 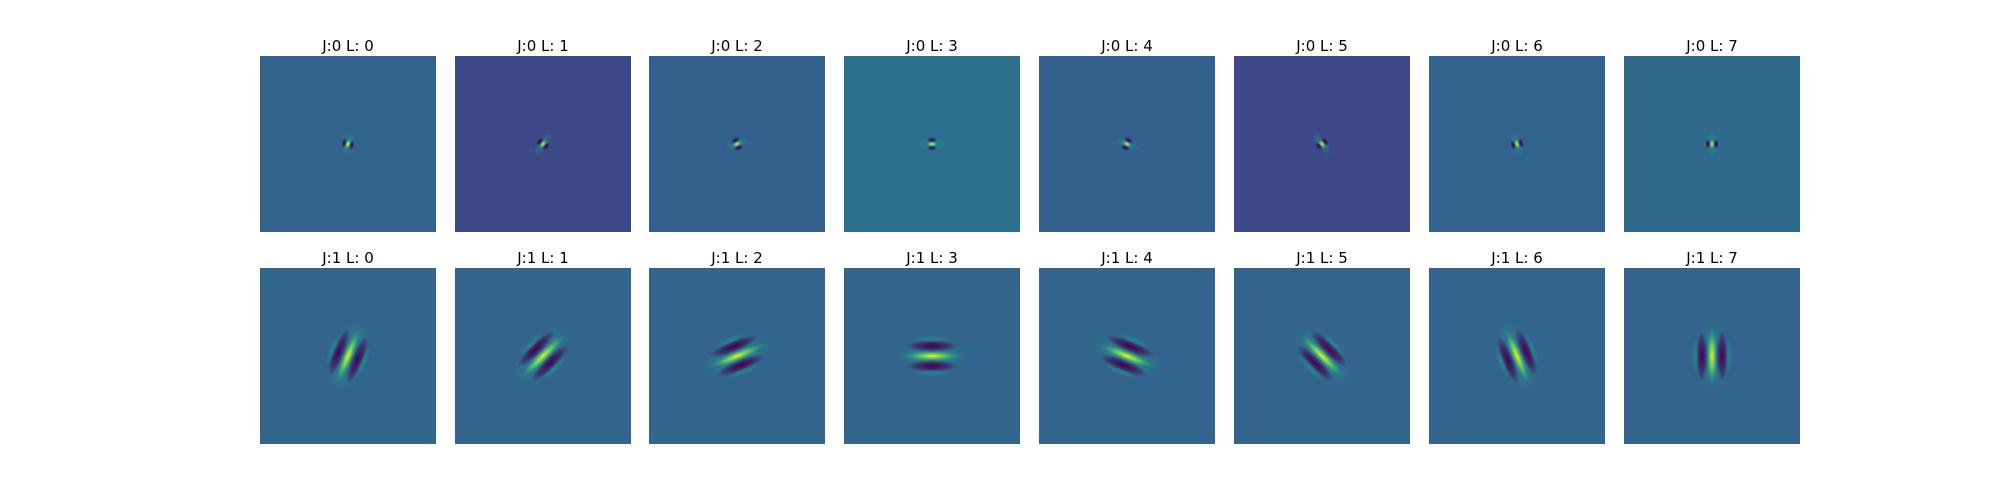 I want to click on panel-title: J:1 L: 7, so click(x=1712, y=258).